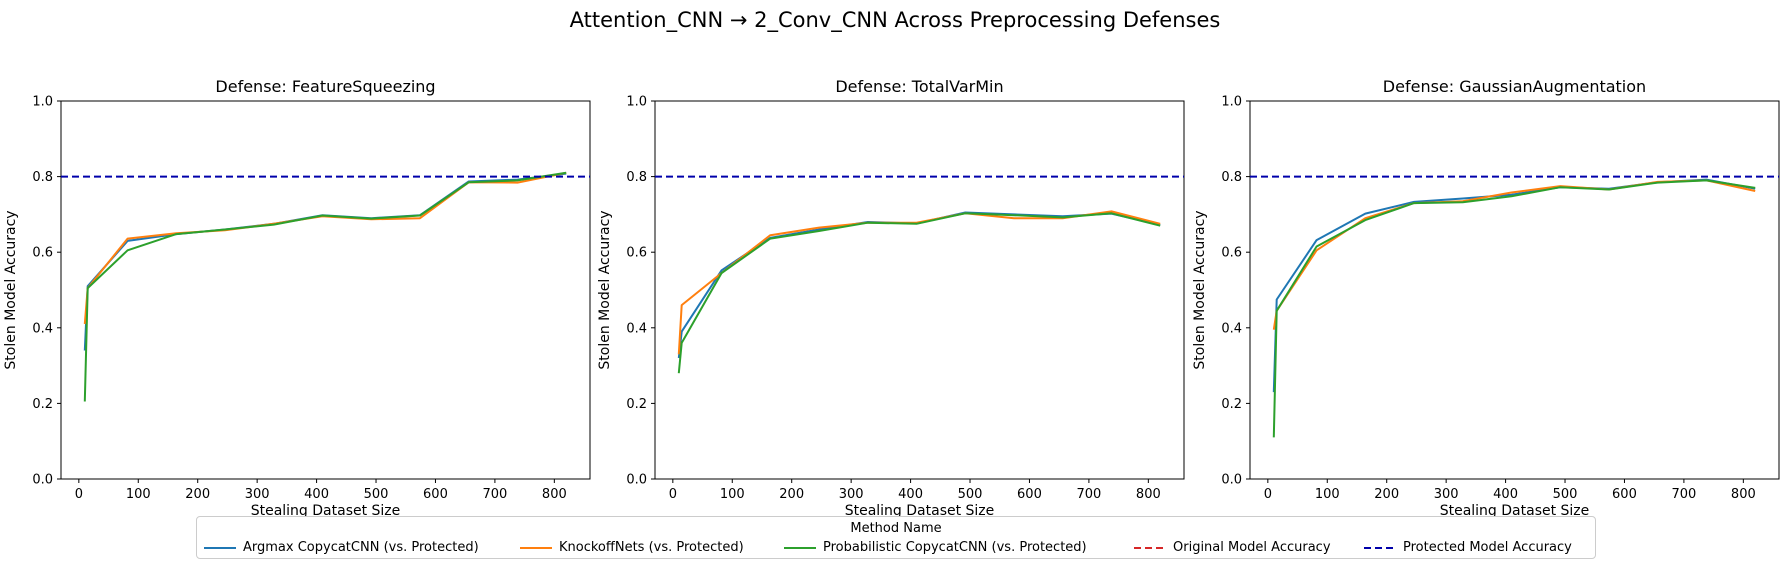 The height and width of the screenshot is (571, 1790). I want to click on subplot-title: Defense: TotalVarMin, so click(919, 86).